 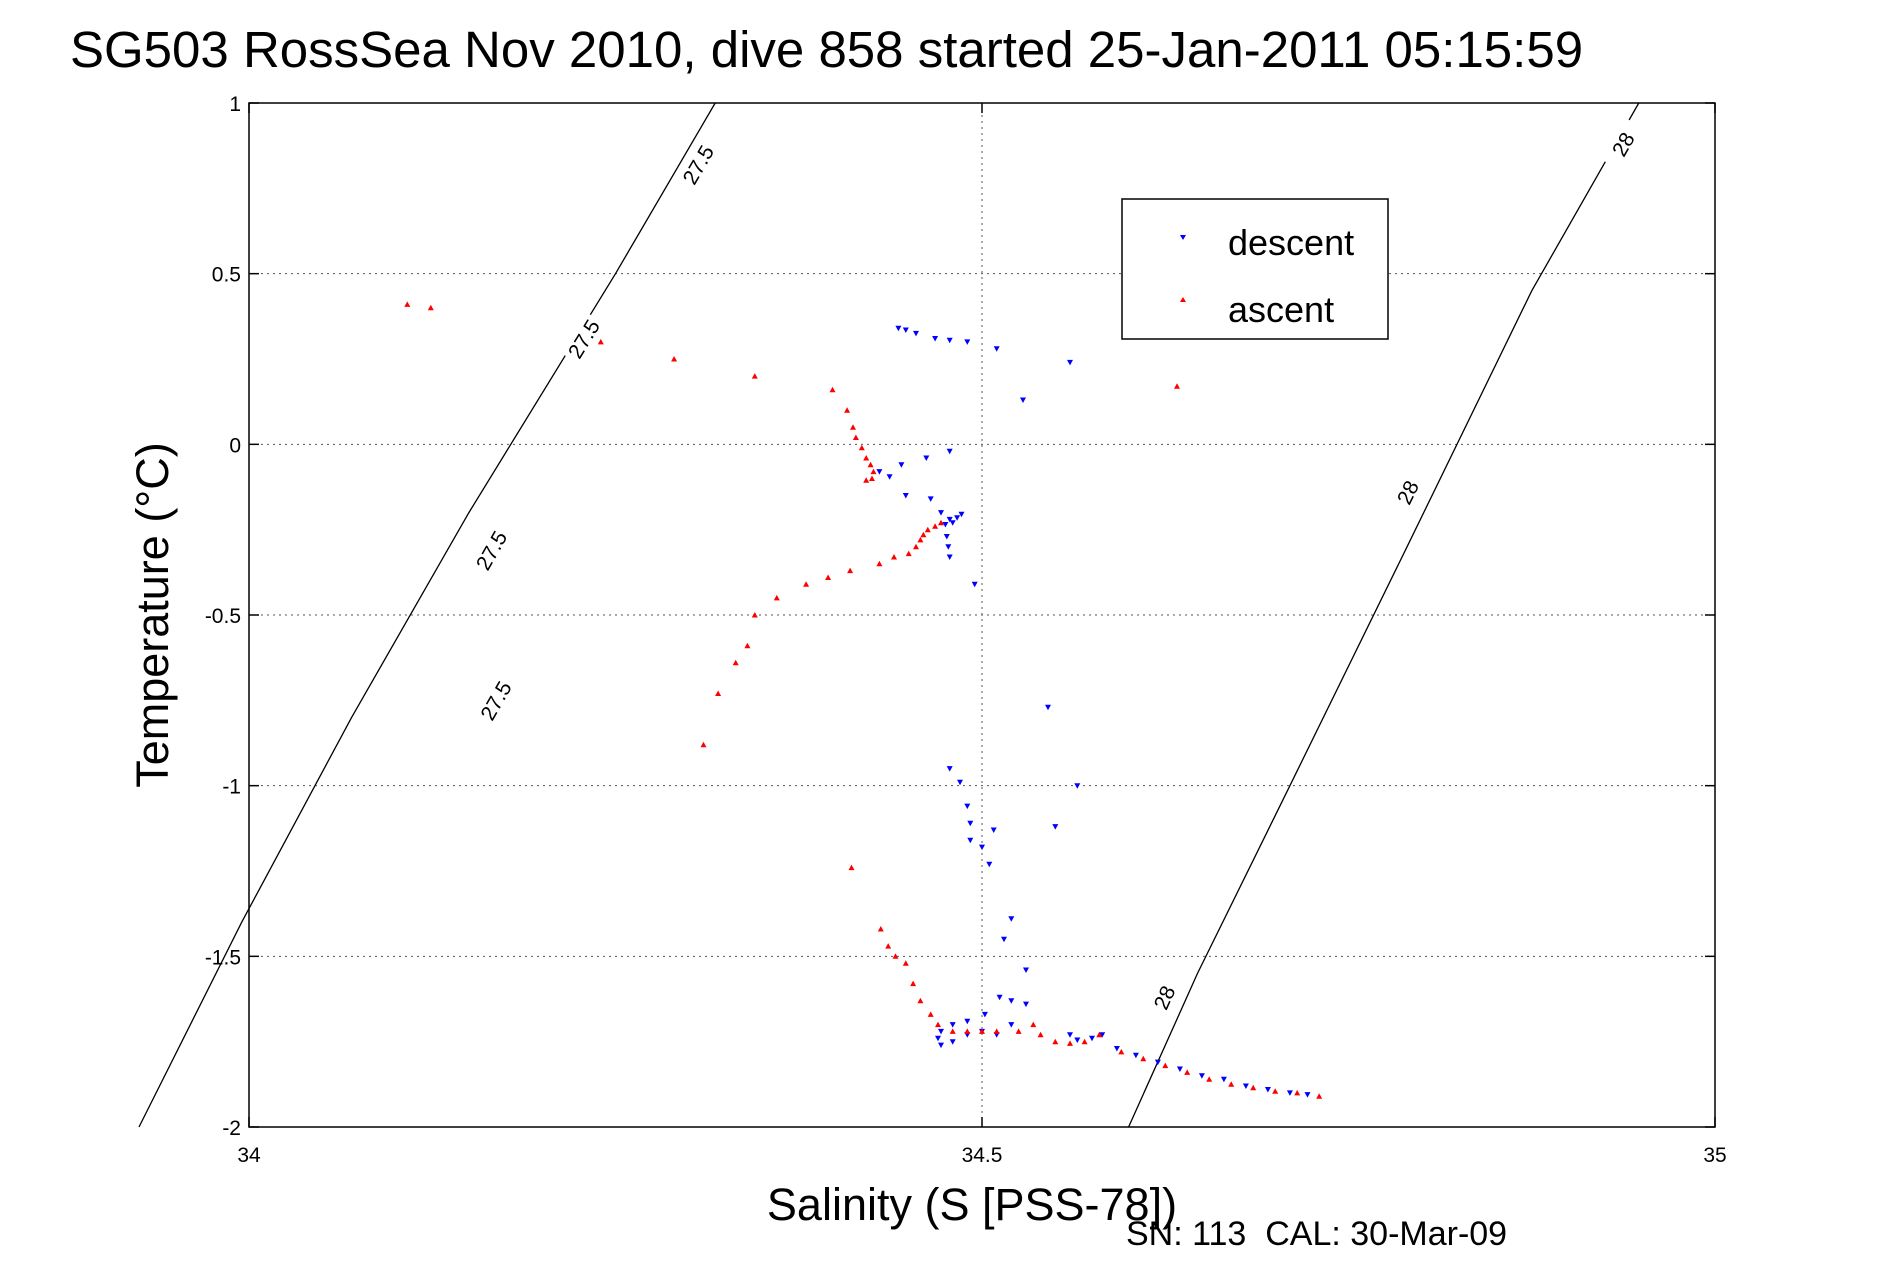 I want to click on legend: descent ascent, so click(x=1255, y=269).